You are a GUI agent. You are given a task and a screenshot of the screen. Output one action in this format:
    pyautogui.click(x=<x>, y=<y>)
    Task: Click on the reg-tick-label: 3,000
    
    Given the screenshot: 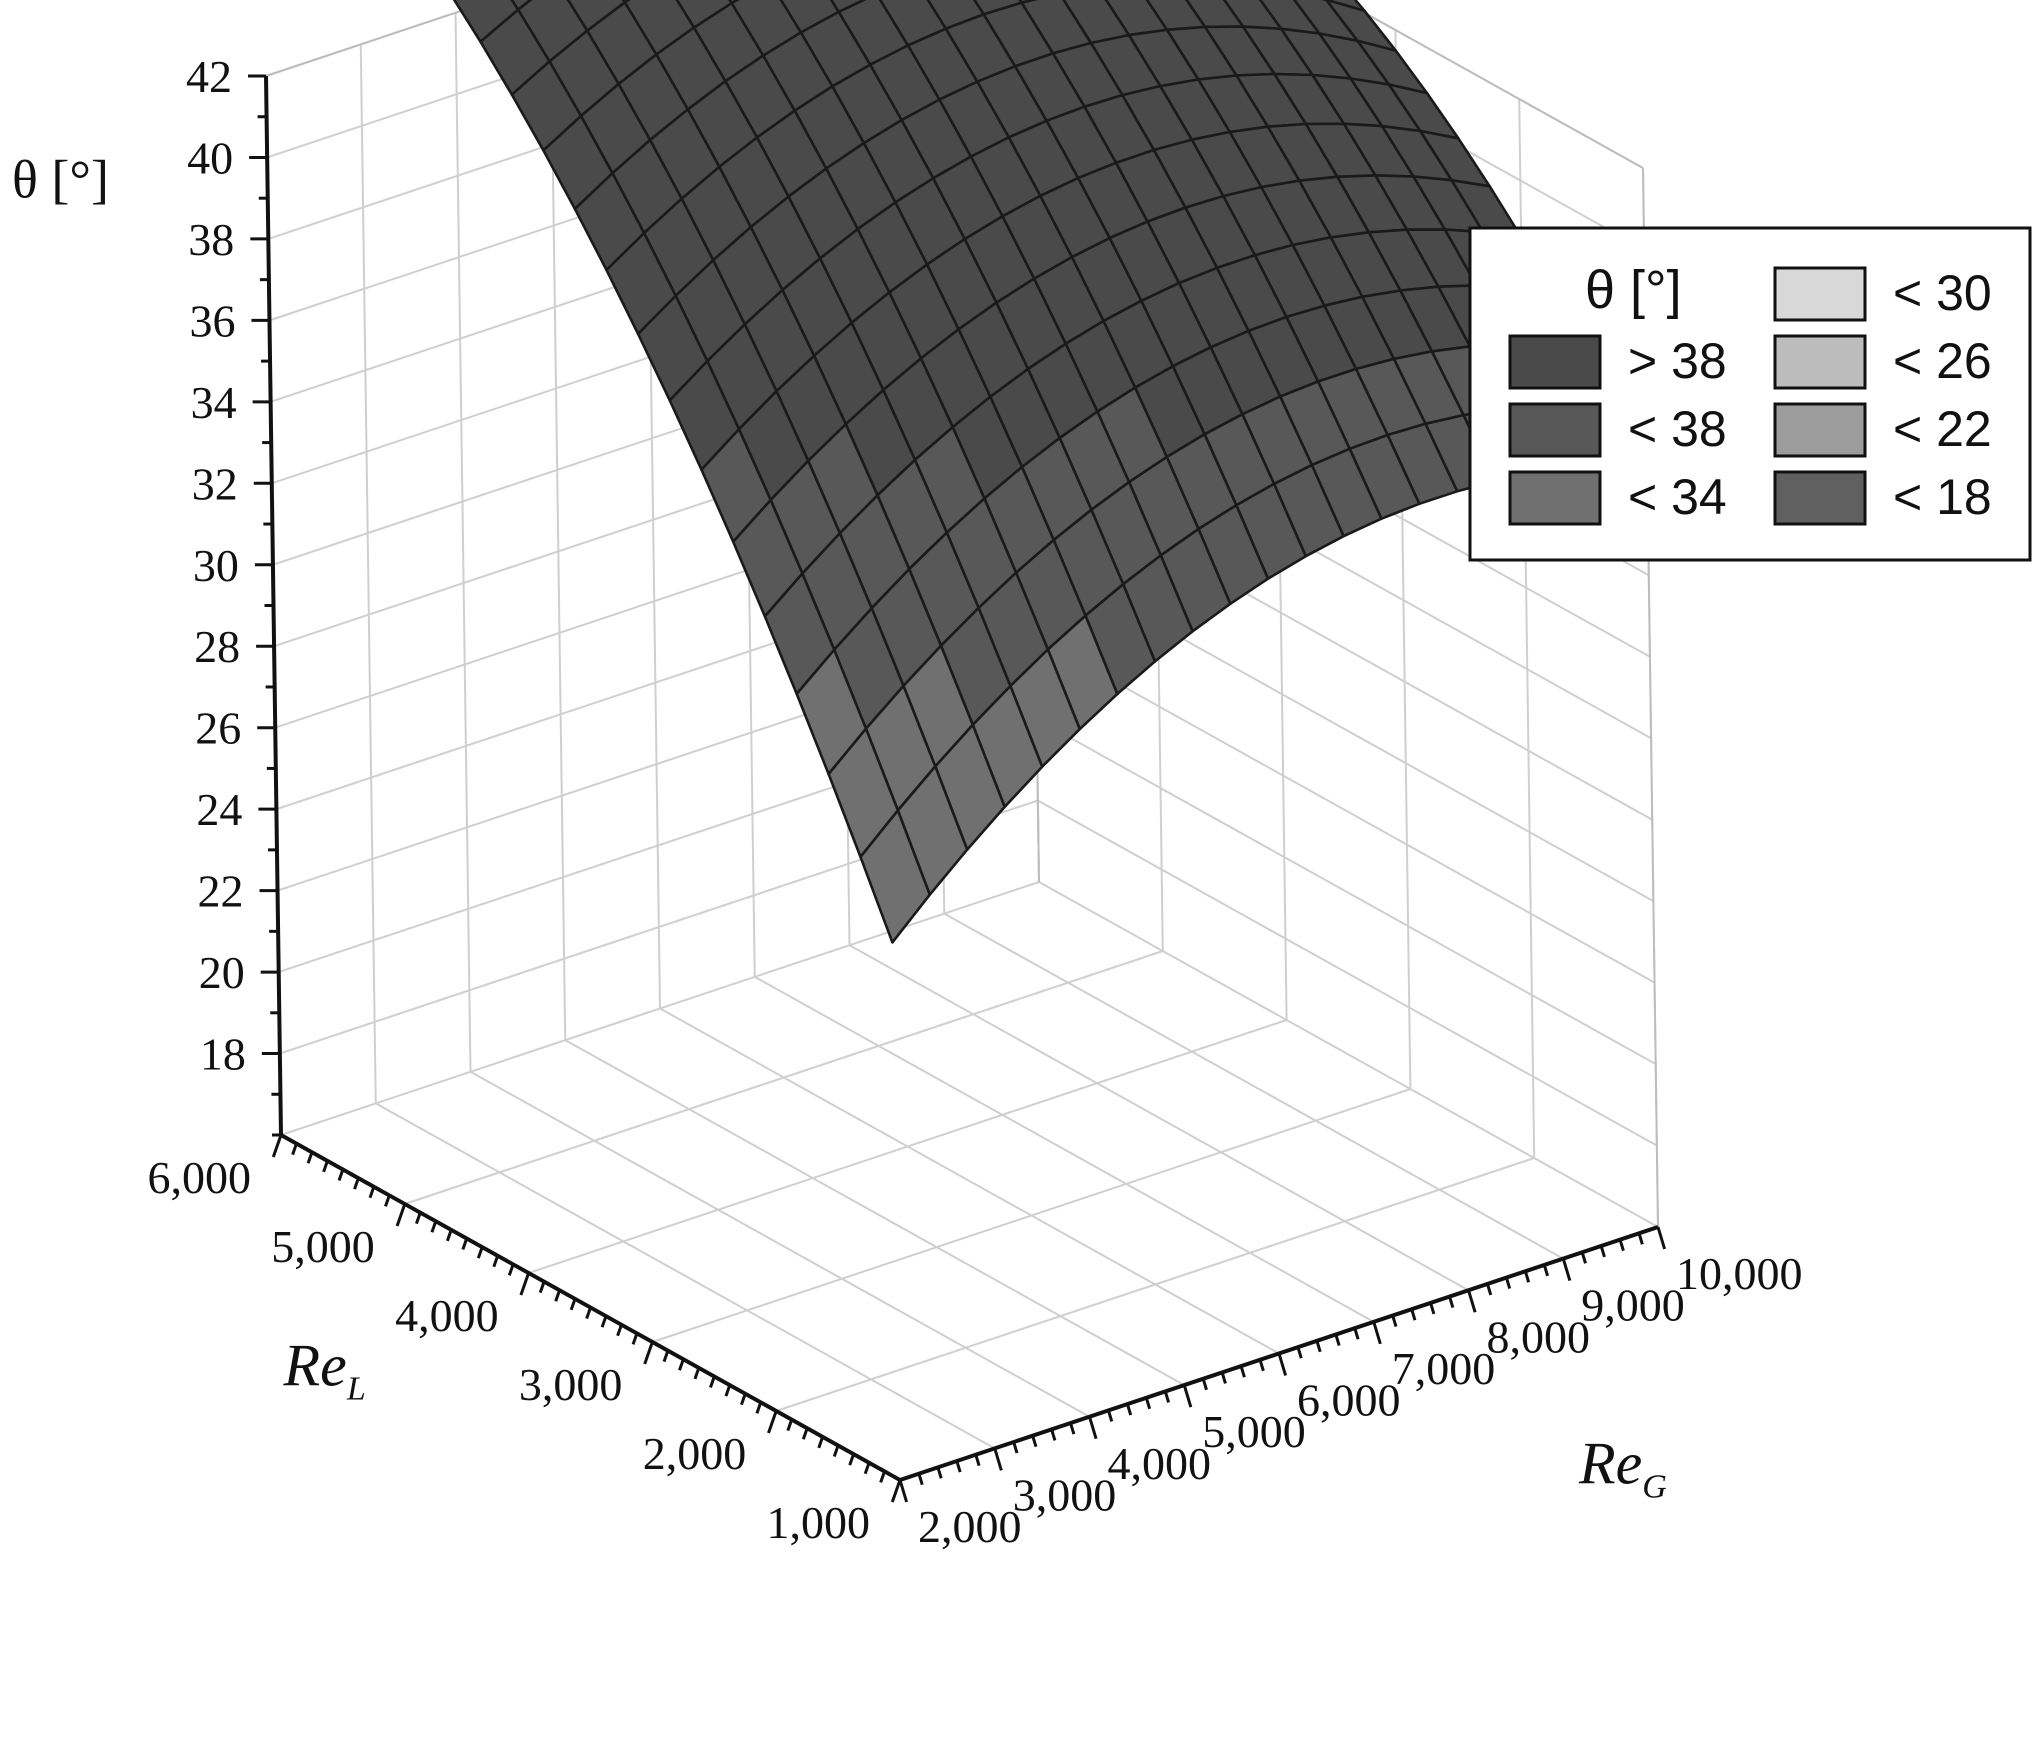 What is the action you would take?
    pyautogui.click(x=1065, y=1494)
    